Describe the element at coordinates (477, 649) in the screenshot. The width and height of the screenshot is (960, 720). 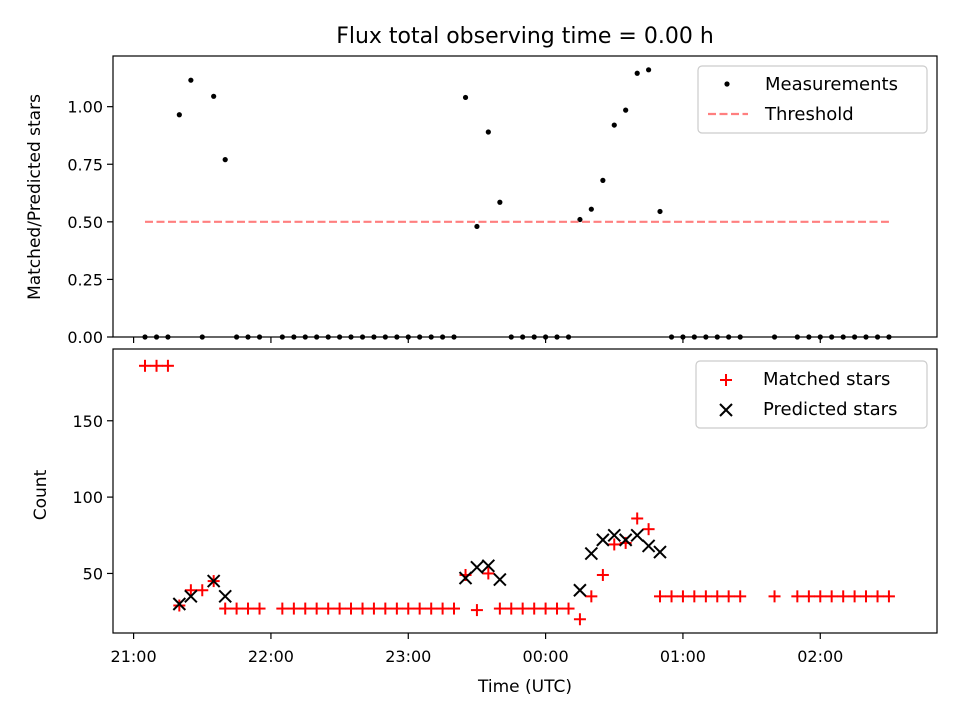
I see `bottom-x-ticks: 21:00 22:00 23:00 00:00 01:00 02:00` at that location.